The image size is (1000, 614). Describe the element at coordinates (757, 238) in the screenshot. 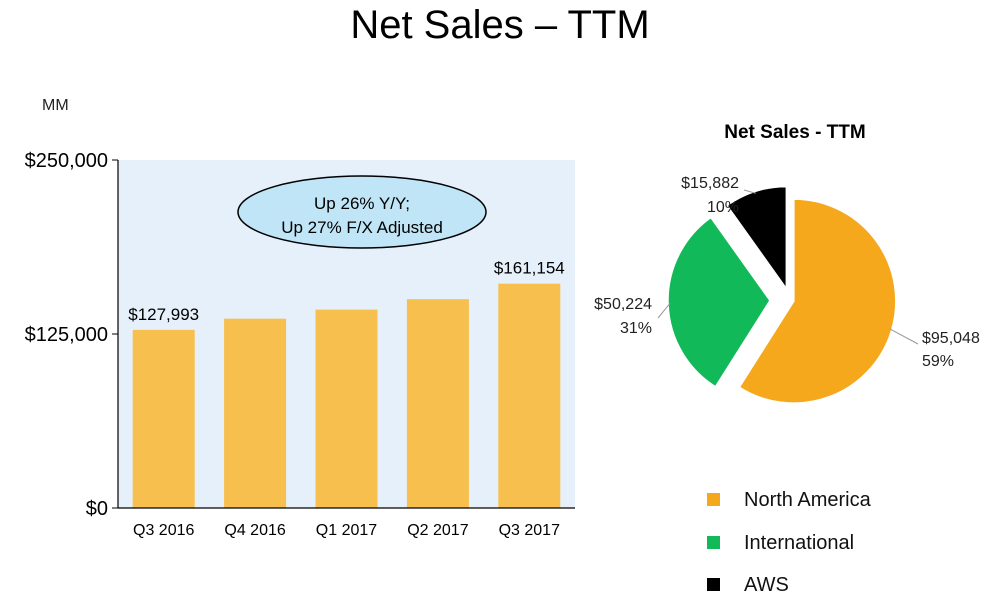

I see `pie-slice-aws` at that location.